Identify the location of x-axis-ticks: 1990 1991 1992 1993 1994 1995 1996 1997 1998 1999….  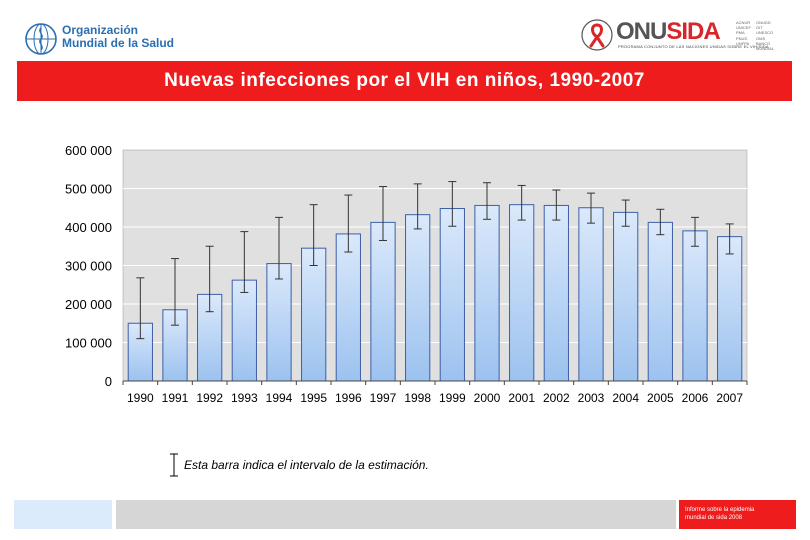
(435, 393).